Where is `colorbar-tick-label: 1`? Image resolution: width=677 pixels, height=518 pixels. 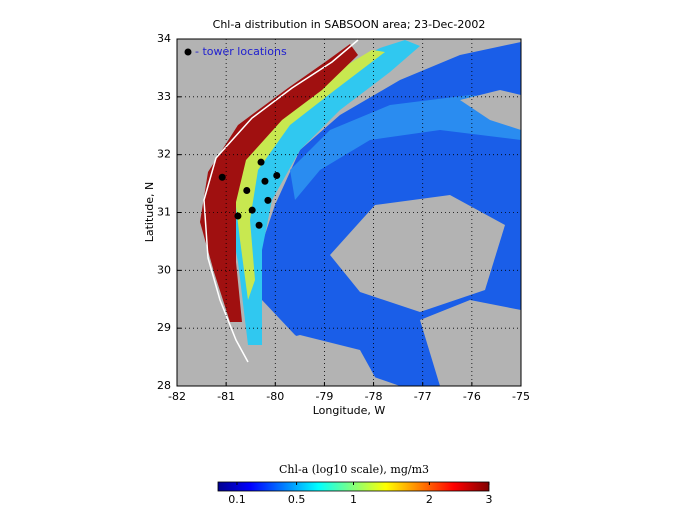 colorbar-tick-label: 1 is located at coordinates (353, 499).